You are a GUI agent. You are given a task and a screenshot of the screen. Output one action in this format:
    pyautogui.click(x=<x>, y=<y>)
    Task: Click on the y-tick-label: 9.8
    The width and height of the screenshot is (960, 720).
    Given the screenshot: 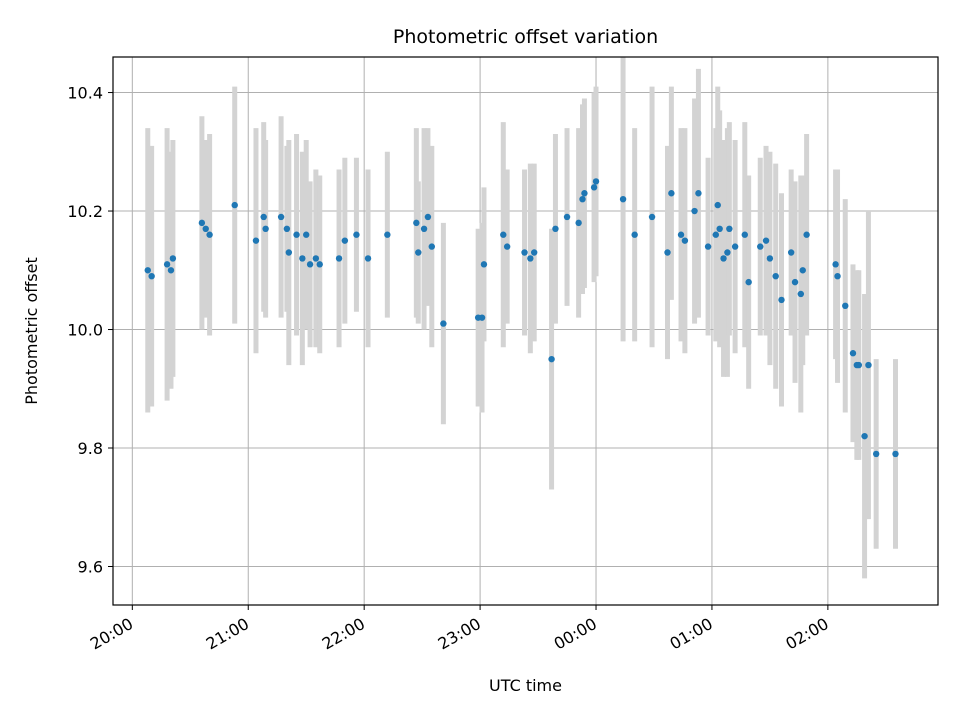 What is the action you would take?
    pyautogui.click(x=90, y=448)
    